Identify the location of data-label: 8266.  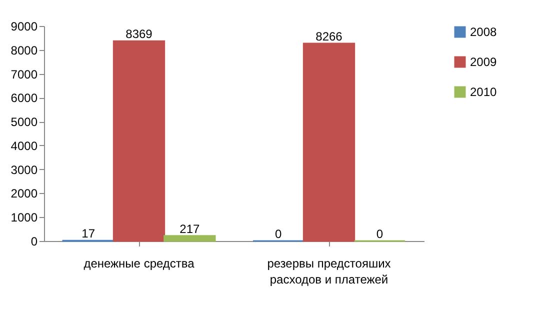
(329, 37).